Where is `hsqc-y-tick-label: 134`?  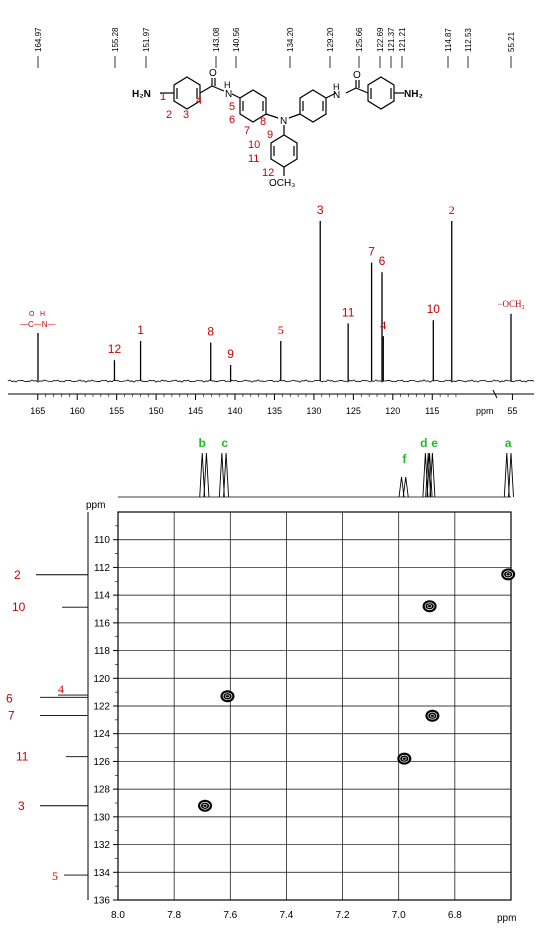 hsqc-y-tick-label: 134 is located at coordinates (101, 873).